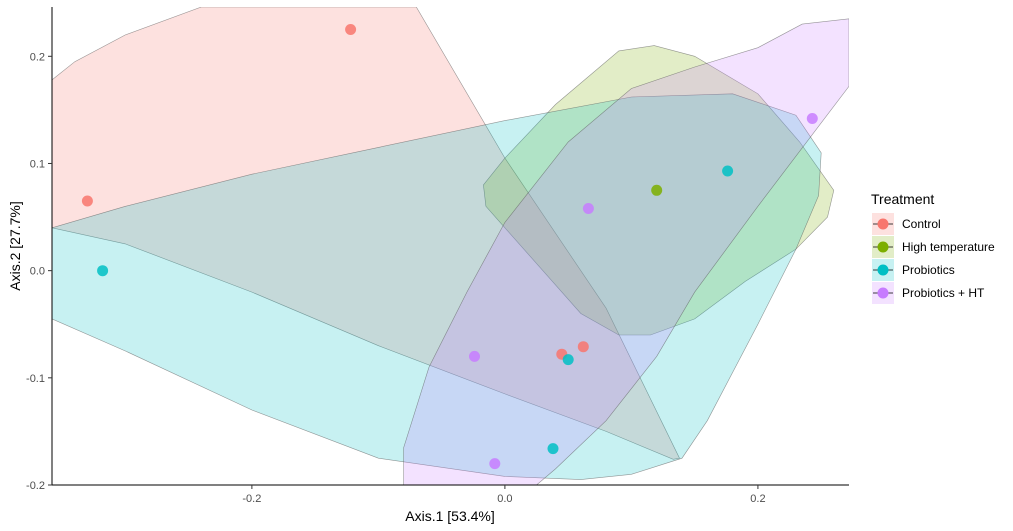 The width and height of the screenshot is (1013, 531). I want to click on y-tick-label: 0.0, so click(37, 272).